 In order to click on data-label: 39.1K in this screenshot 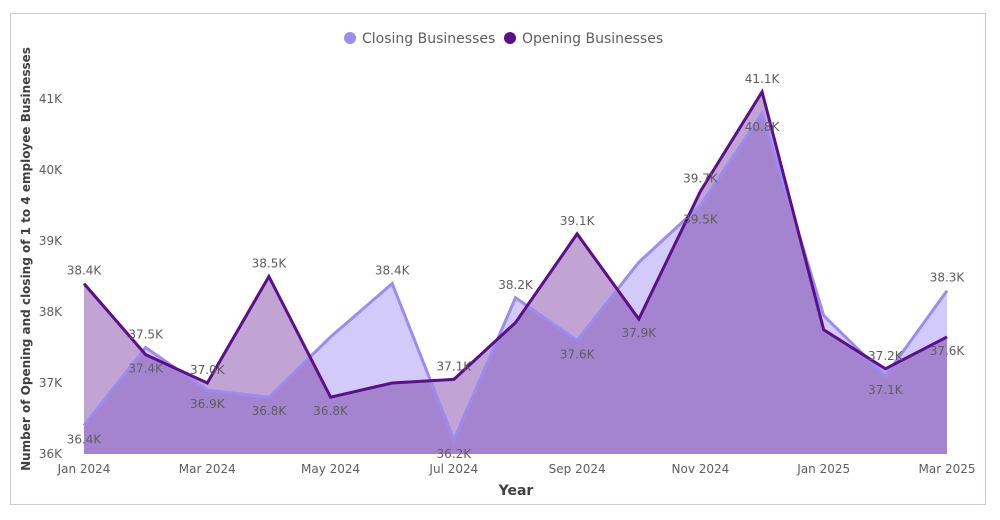, I will do `click(578, 221)`.